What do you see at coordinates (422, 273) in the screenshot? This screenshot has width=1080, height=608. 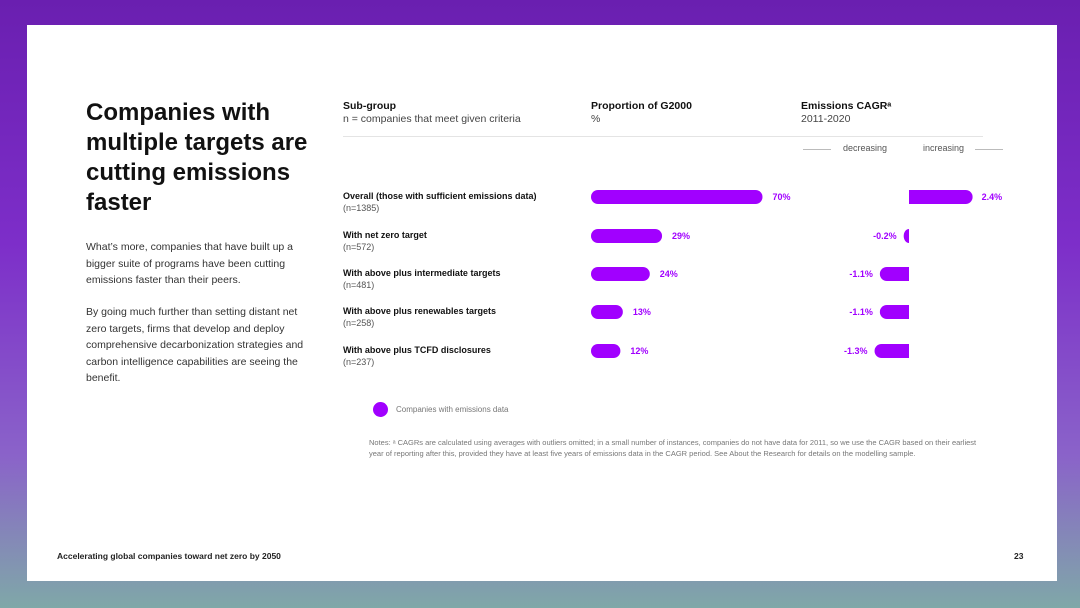 I see `category-label: With above plus intermediate targets` at bounding box center [422, 273].